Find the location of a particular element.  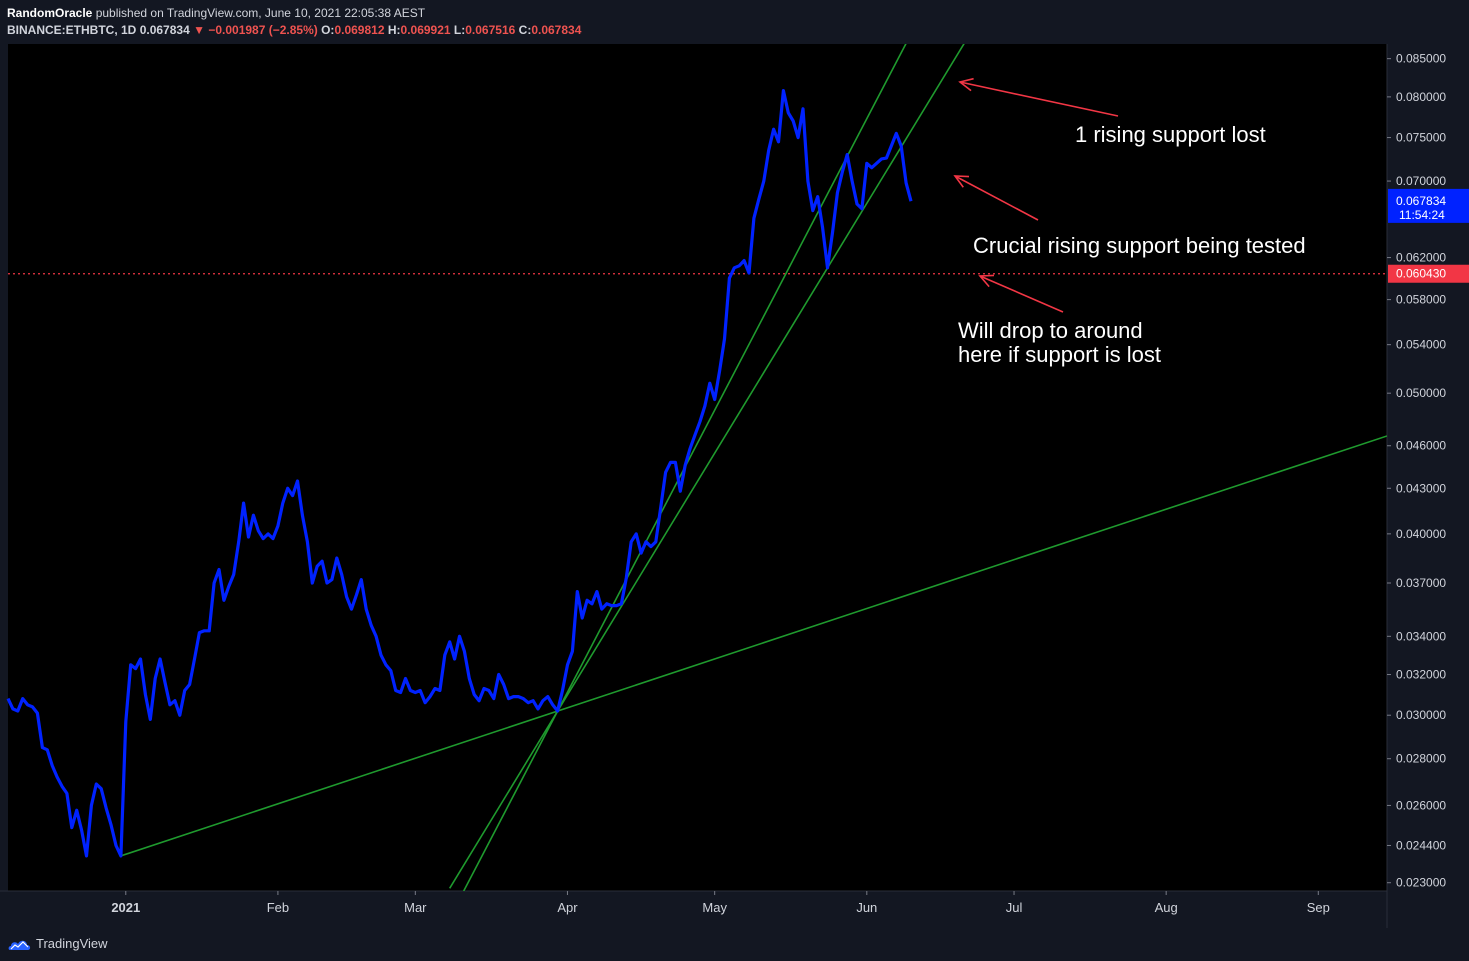

y-tick-label: 0.050000 is located at coordinates (1421, 393).